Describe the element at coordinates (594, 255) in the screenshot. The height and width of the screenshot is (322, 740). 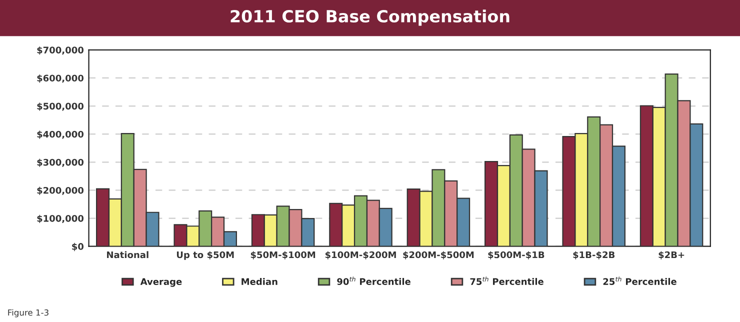
I see `x-tick-label: $1B-$2B` at that location.